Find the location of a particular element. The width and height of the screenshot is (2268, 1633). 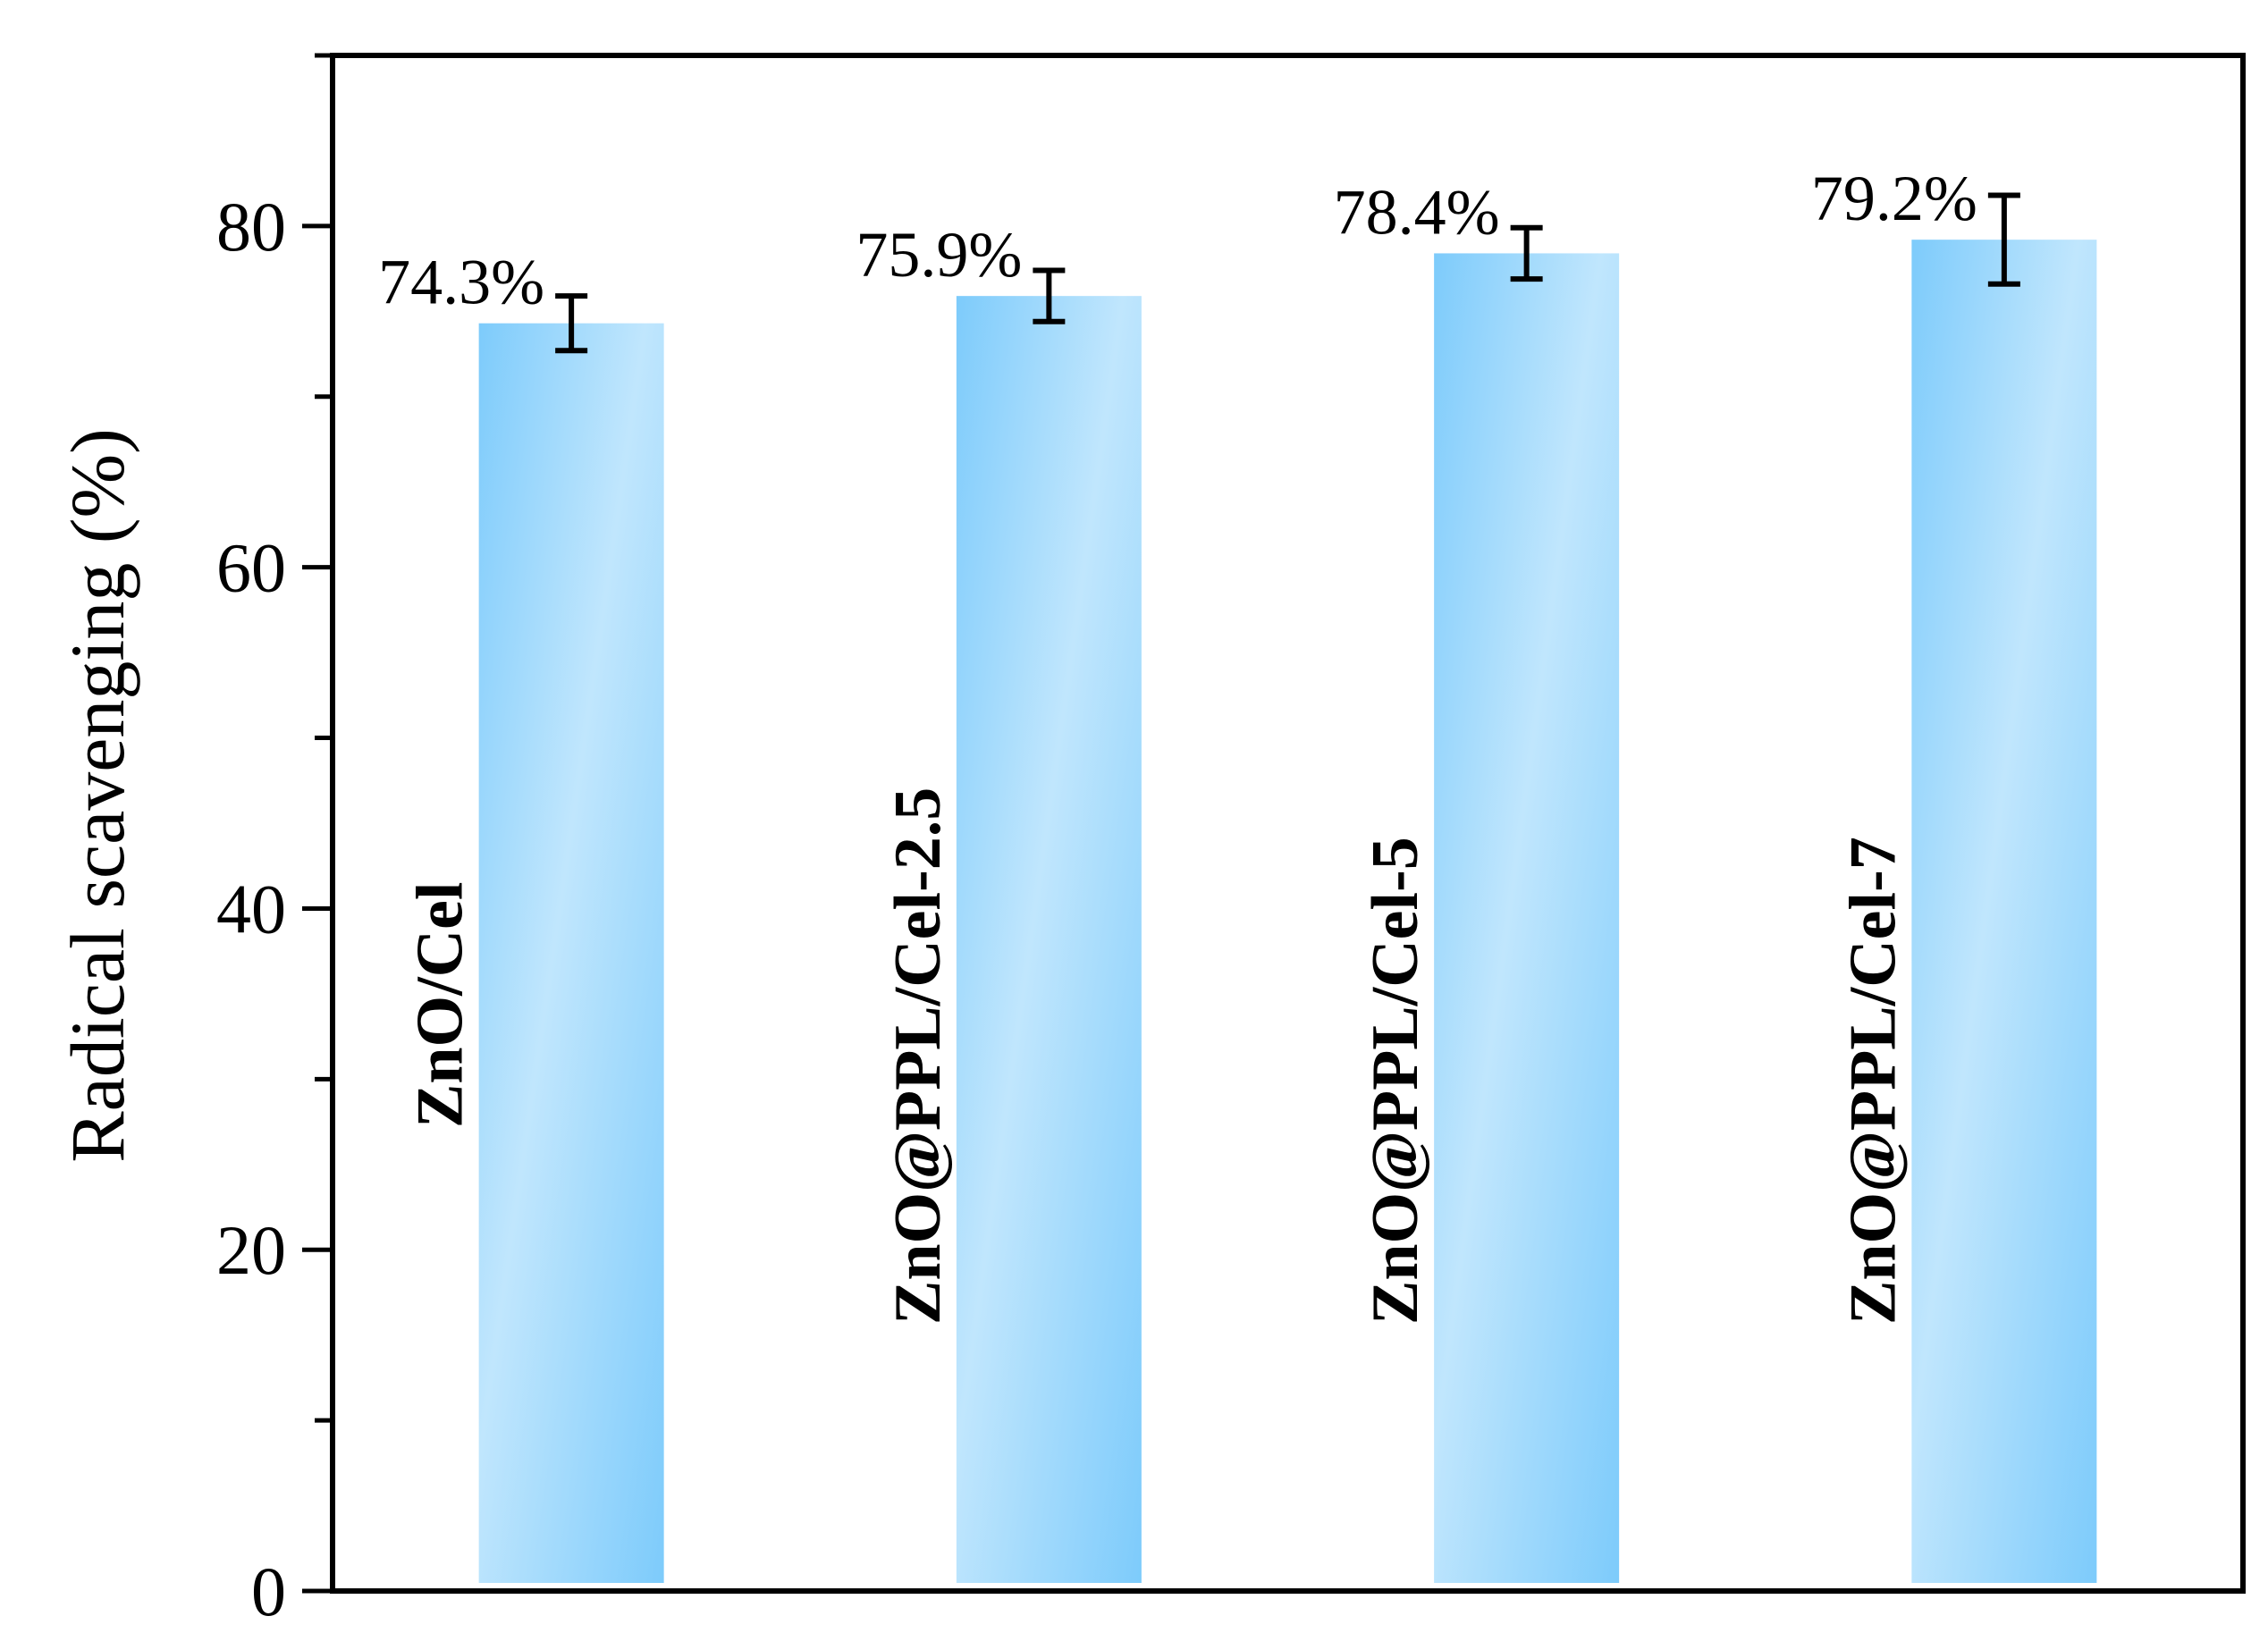

value-label: 75.9% is located at coordinates (939, 254).